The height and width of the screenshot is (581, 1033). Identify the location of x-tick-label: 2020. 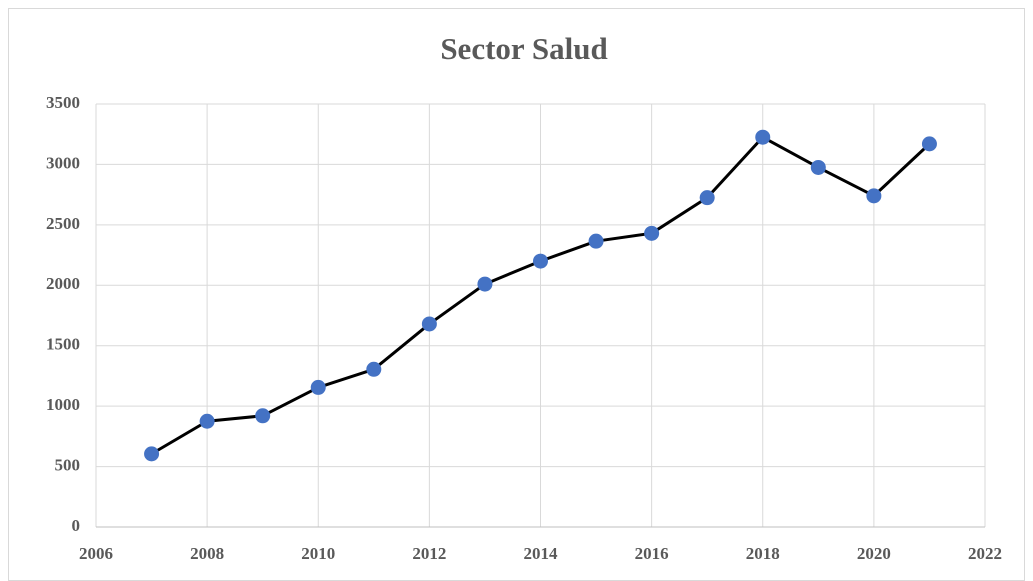
(874, 553).